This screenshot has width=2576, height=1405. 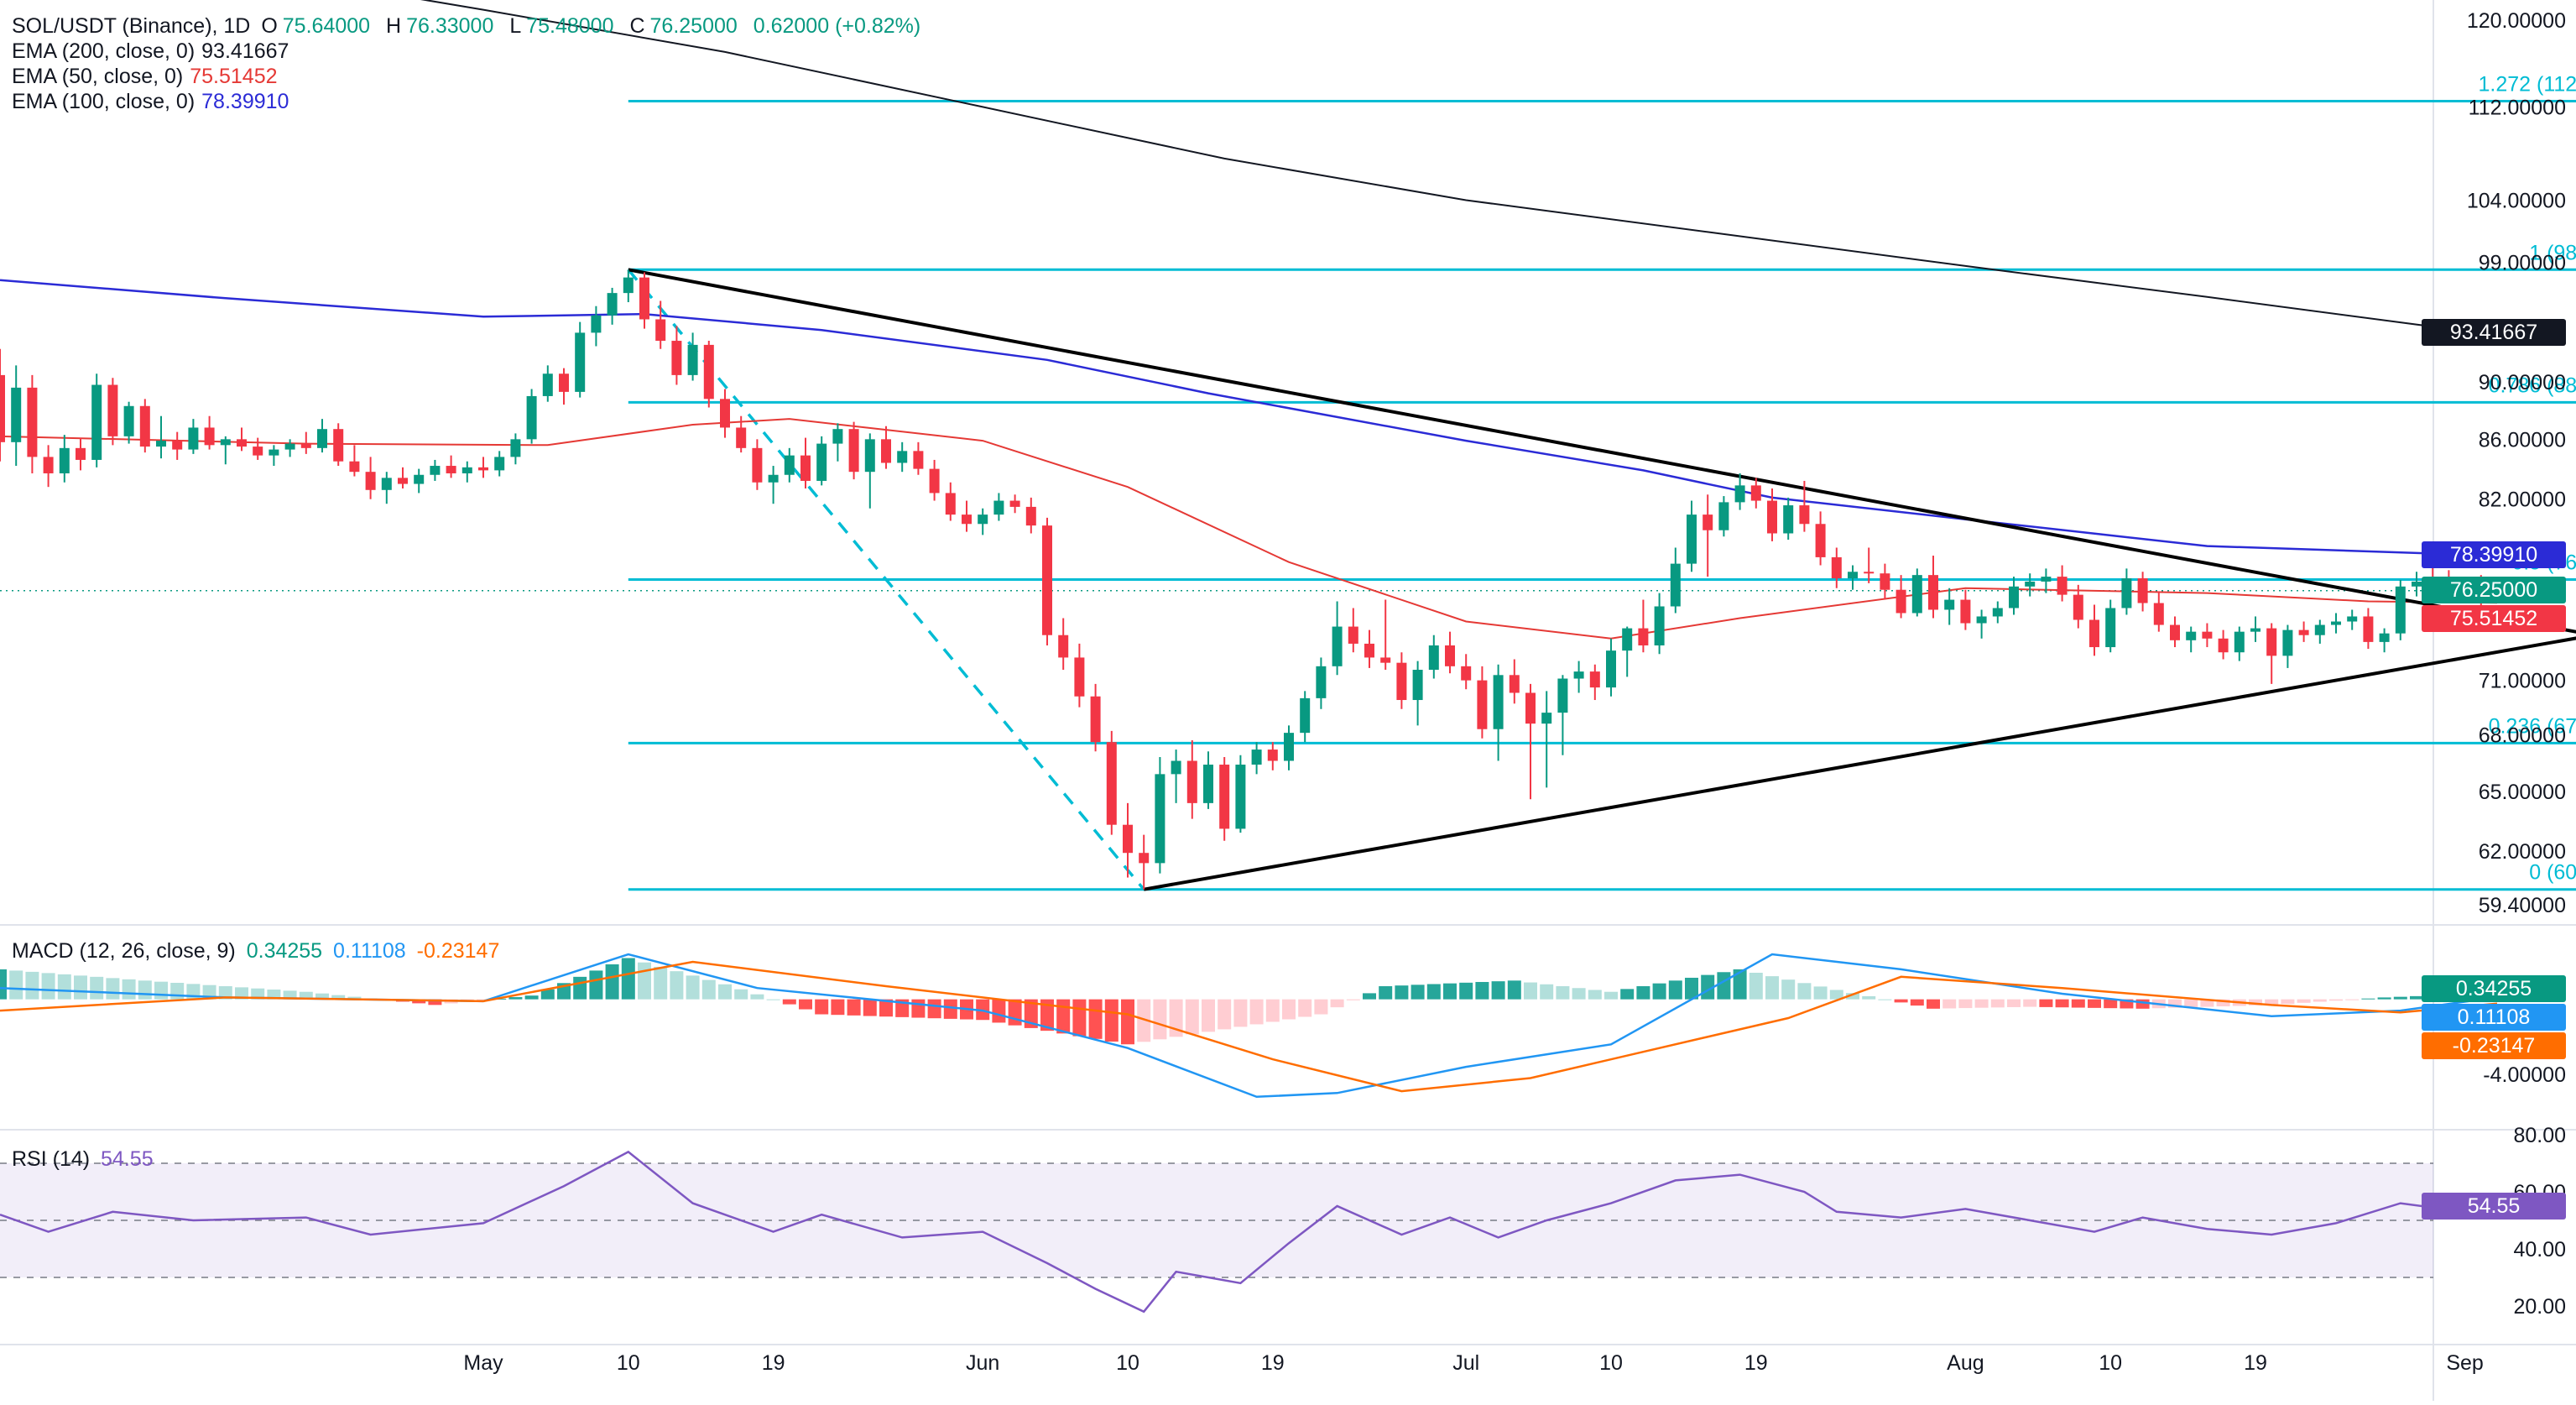 What do you see at coordinates (2539, 1307) in the screenshot?
I see `rsi-axis-label: 20.00` at bounding box center [2539, 1307].